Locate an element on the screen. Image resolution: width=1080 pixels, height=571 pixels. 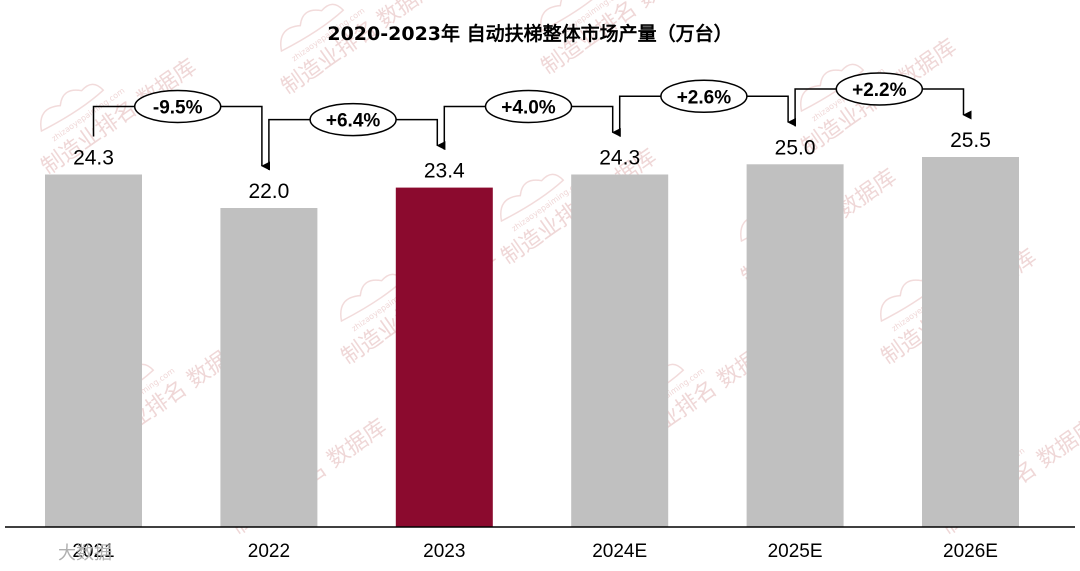
bar-2022 is located at coordinates (269, 367).